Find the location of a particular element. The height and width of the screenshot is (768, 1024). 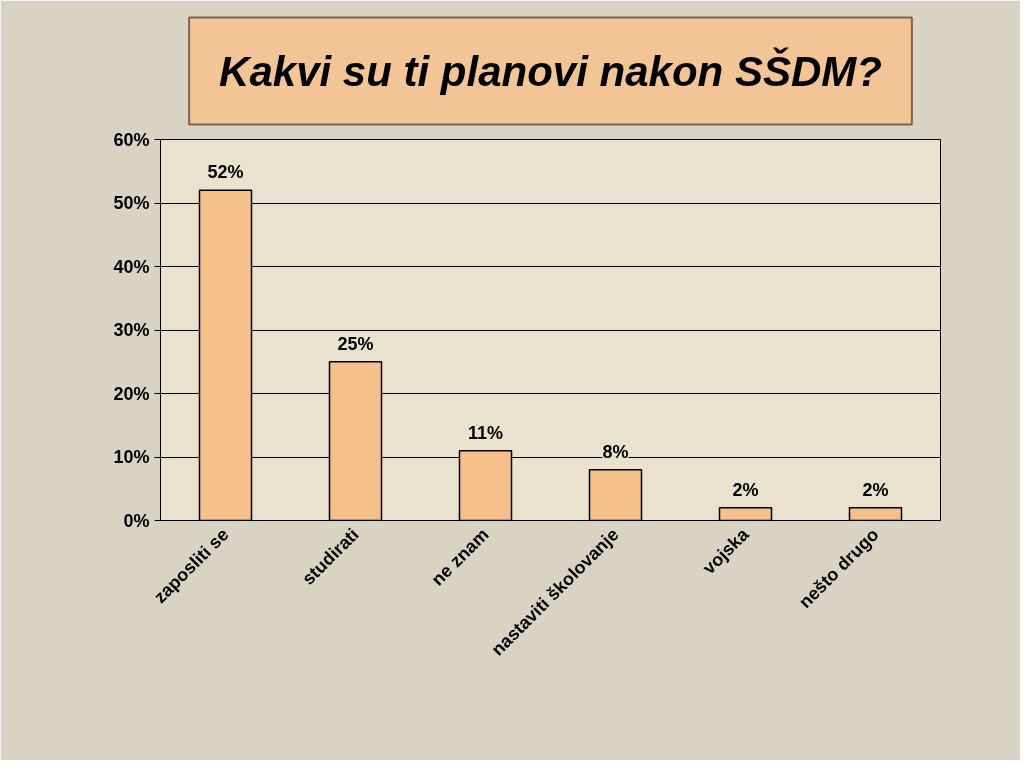

y-tick-label: 0% is located at coordinates (136, 520).